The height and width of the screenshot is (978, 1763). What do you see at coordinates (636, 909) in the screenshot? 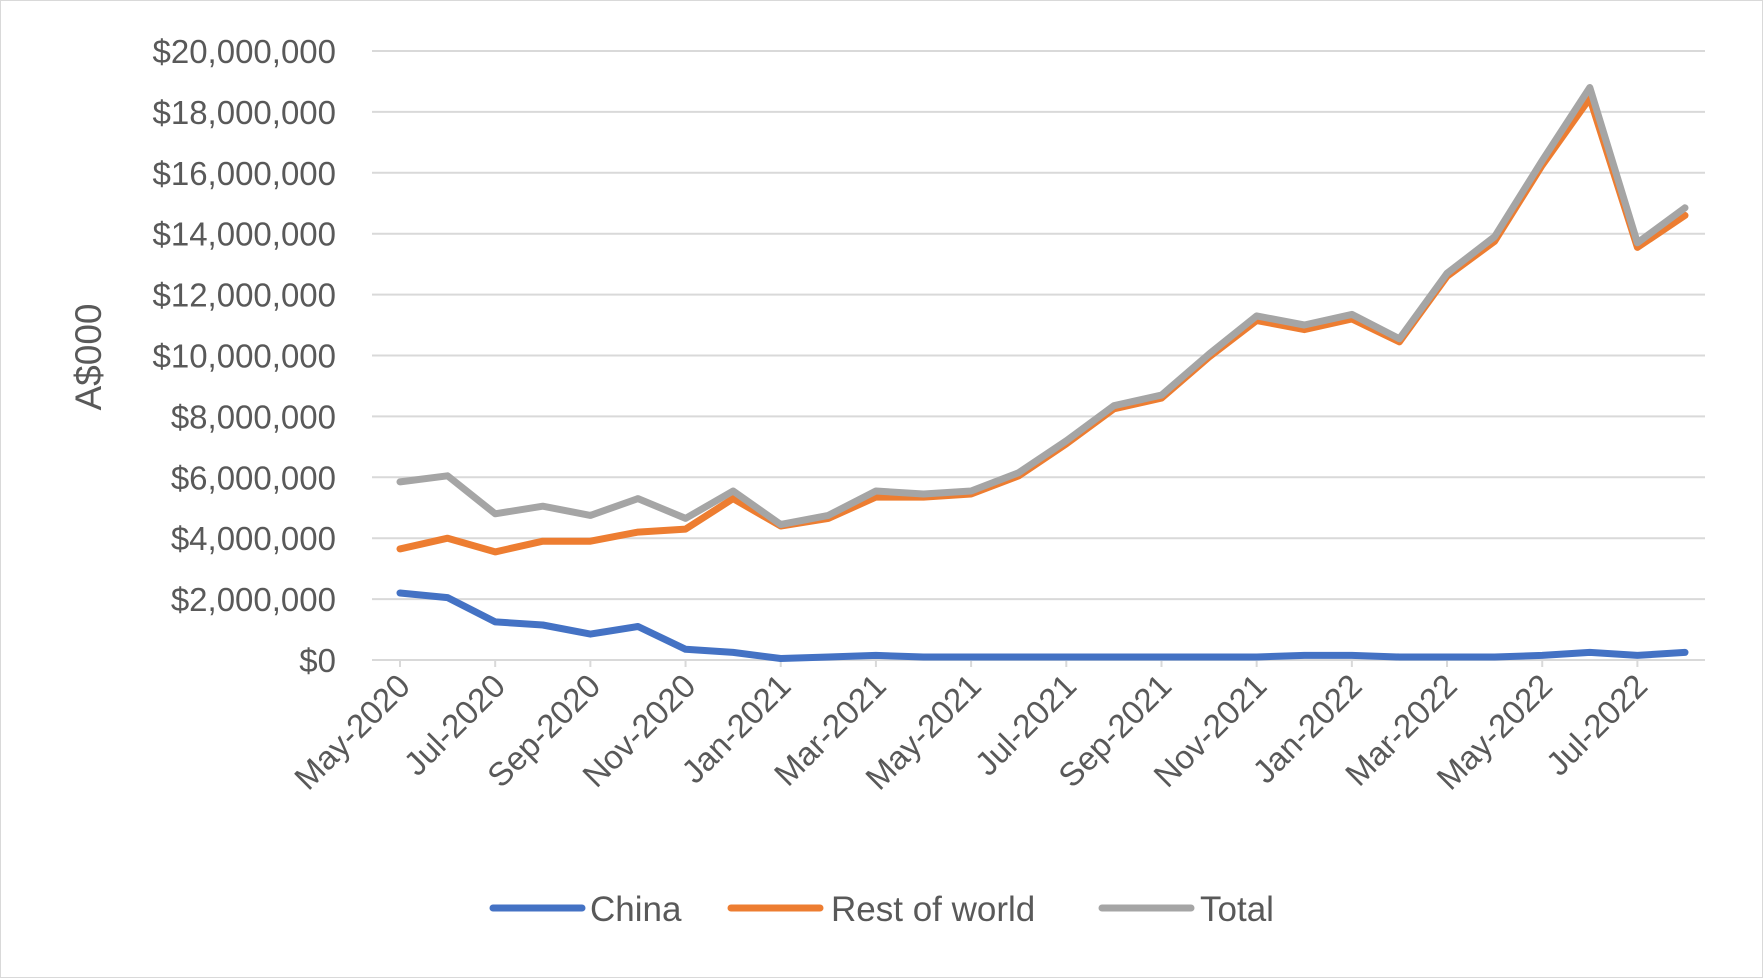
I see `legend-label-china: China` at bounding box center [636, 909].